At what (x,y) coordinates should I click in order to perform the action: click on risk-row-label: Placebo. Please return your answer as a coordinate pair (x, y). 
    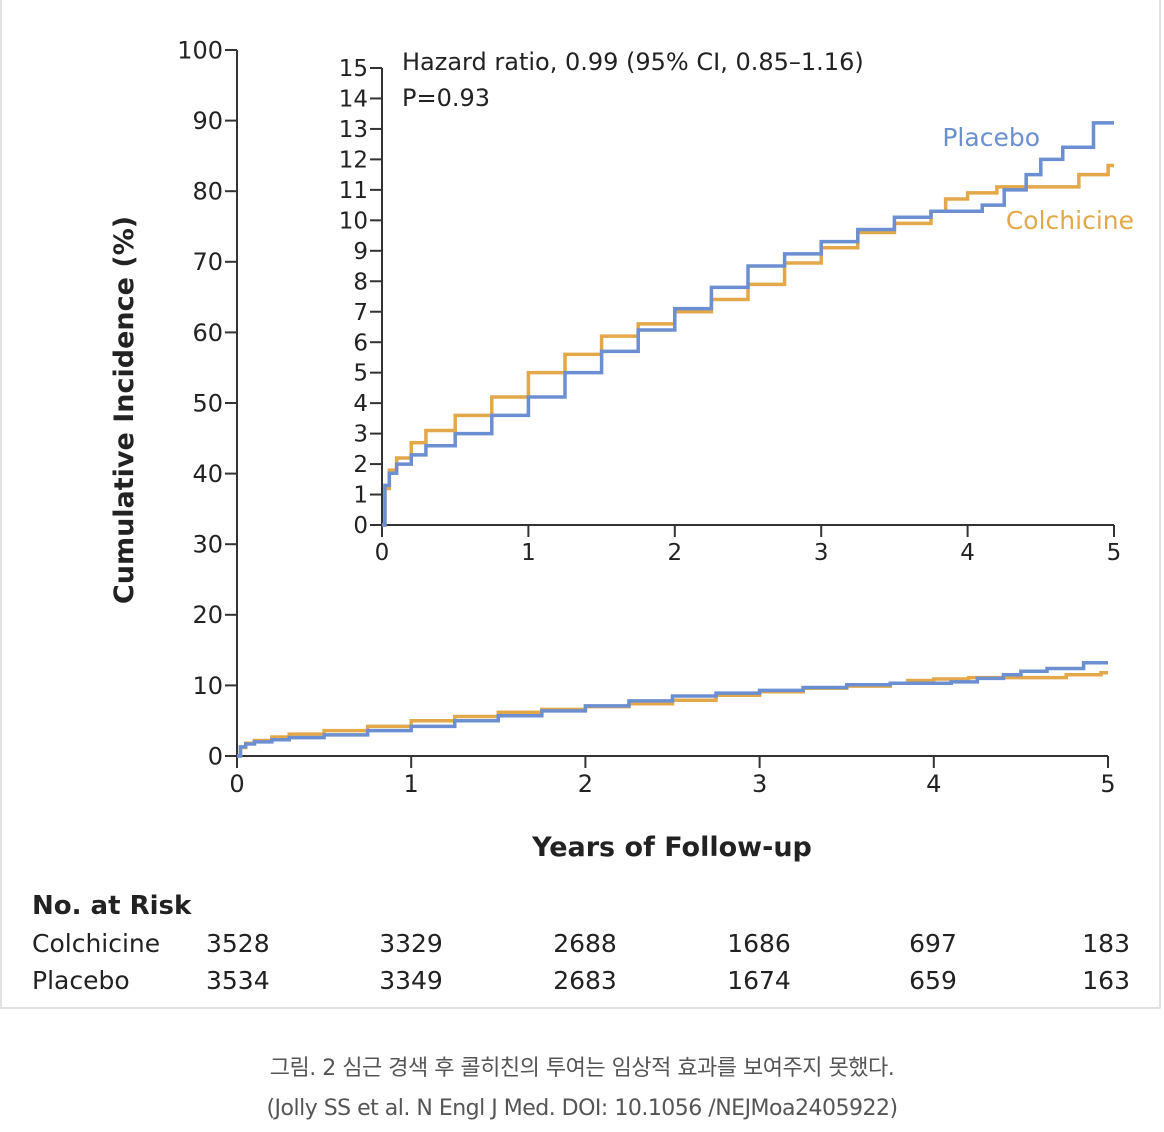
    Looking at the image, I should click on (81, 980).